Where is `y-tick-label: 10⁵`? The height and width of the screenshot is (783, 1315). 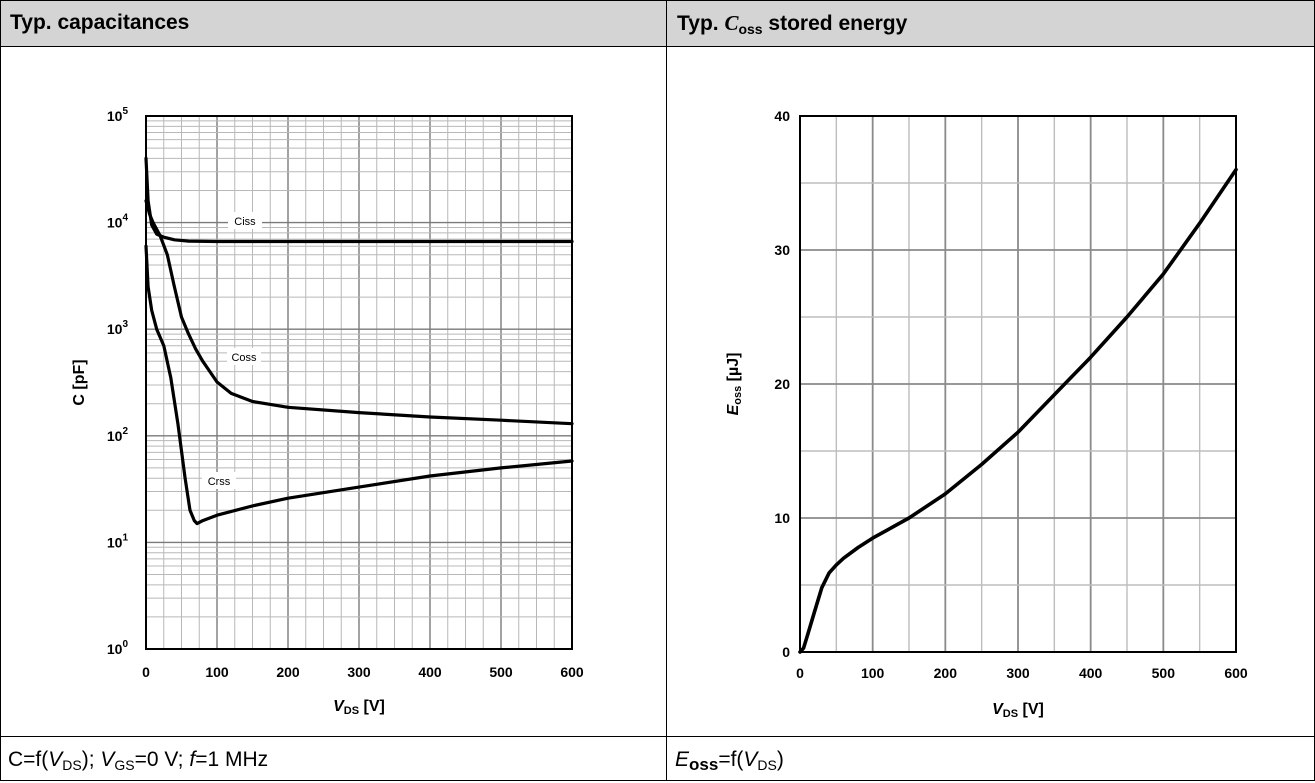 y-tick-label: 10⁵ is located at coordinates (118, 115).